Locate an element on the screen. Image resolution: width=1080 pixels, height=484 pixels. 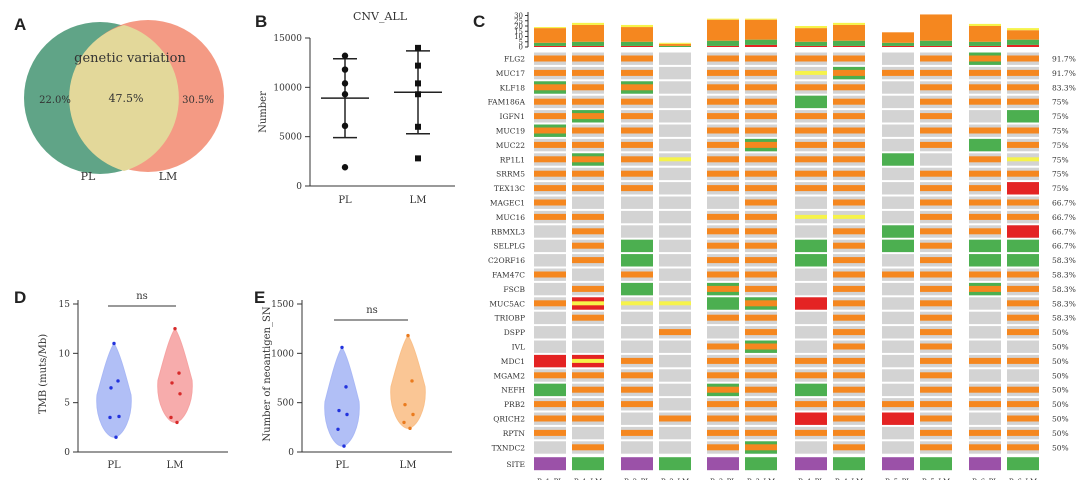
percent-label: 58.3% is located at coordinates (1064, 289).